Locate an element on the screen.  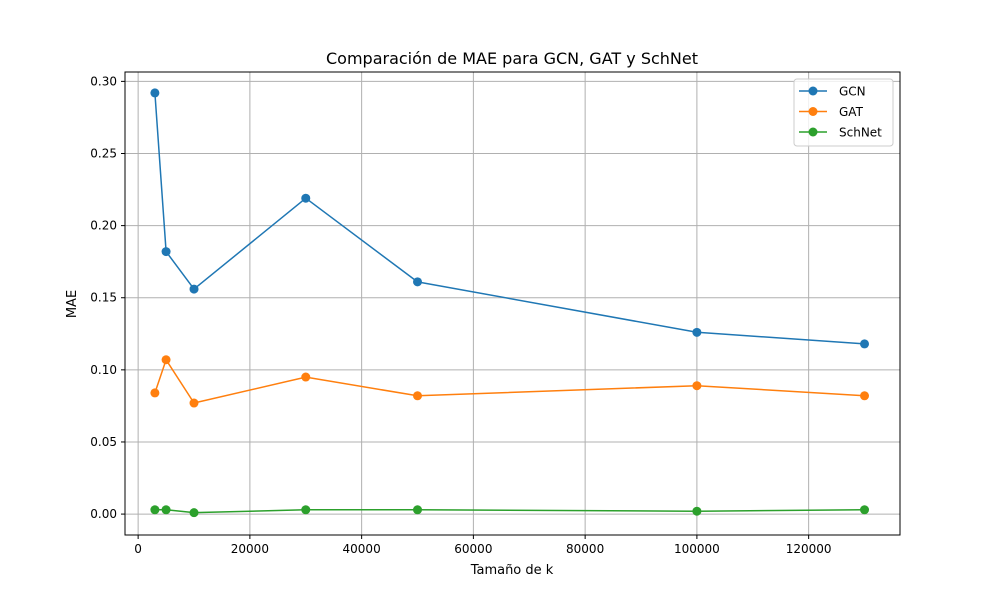
legend-item-gcn: GCN is located at coordinates (832, 92).